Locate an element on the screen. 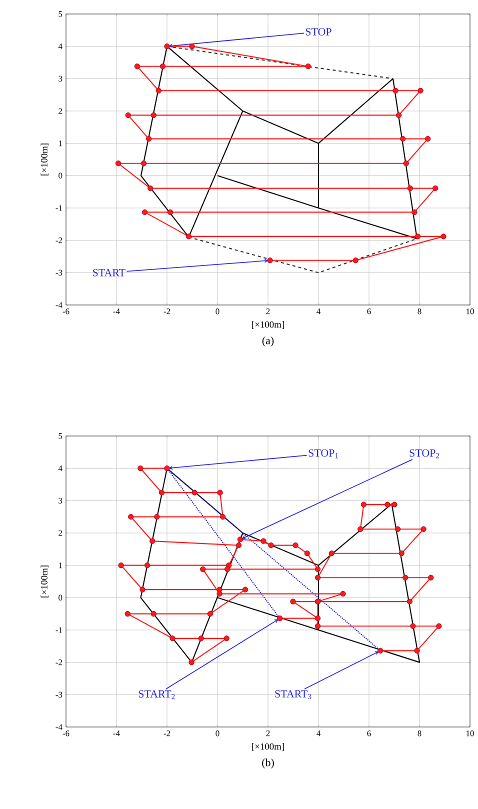 This screenshot has width=478, height=809. annotation: START$_{2}$ is located at coordinates (156, 695).